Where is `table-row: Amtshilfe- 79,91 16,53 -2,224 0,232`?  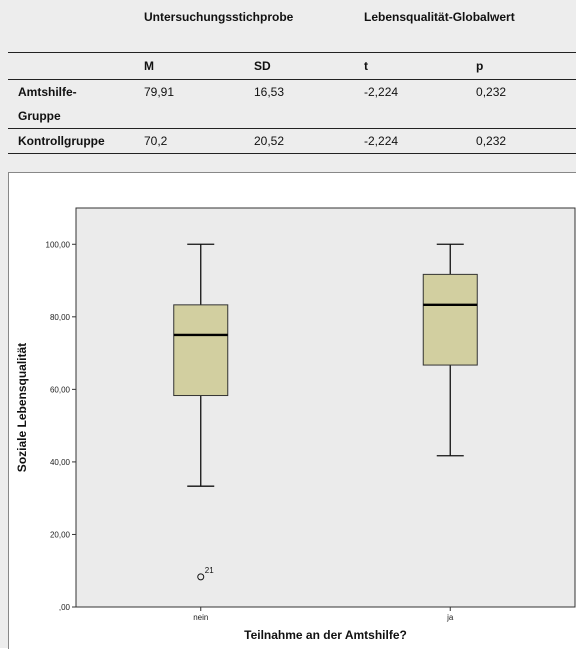 table-row: Amtshilfe- 79,91 16,53 -2,224 0,232 is located at coordinates (292, 92).